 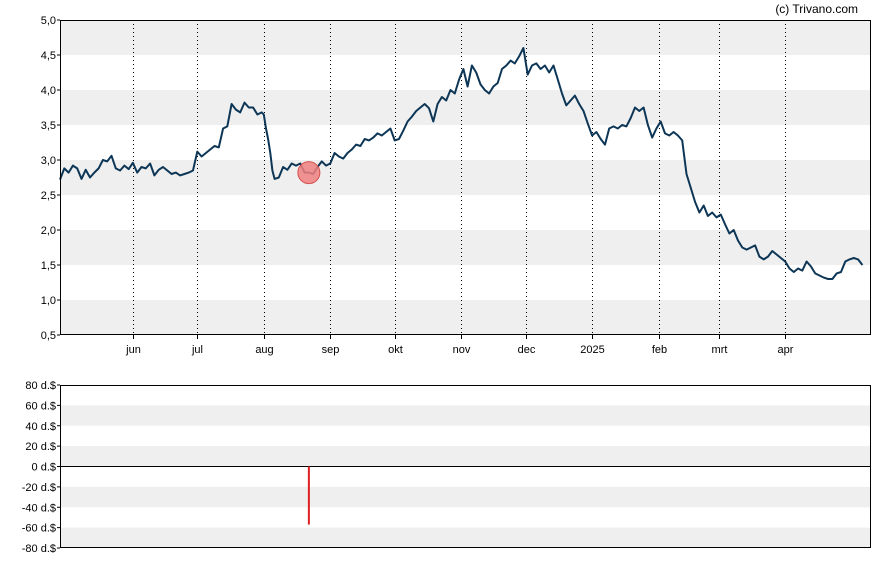 What do you see at coordinates (40, 447) in the screenshot?
I see `volume-y-tick-label: 20 d.$` at bounding box center [40, 447].